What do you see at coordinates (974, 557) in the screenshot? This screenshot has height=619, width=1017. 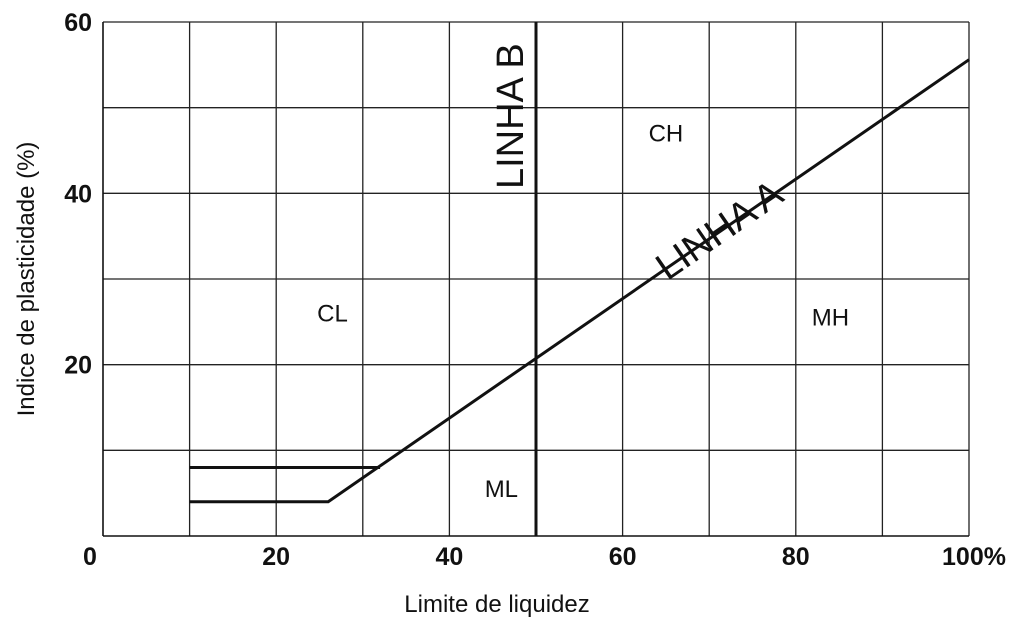 I see `x-tick-label: 100%` at bounding box center [974, 557].